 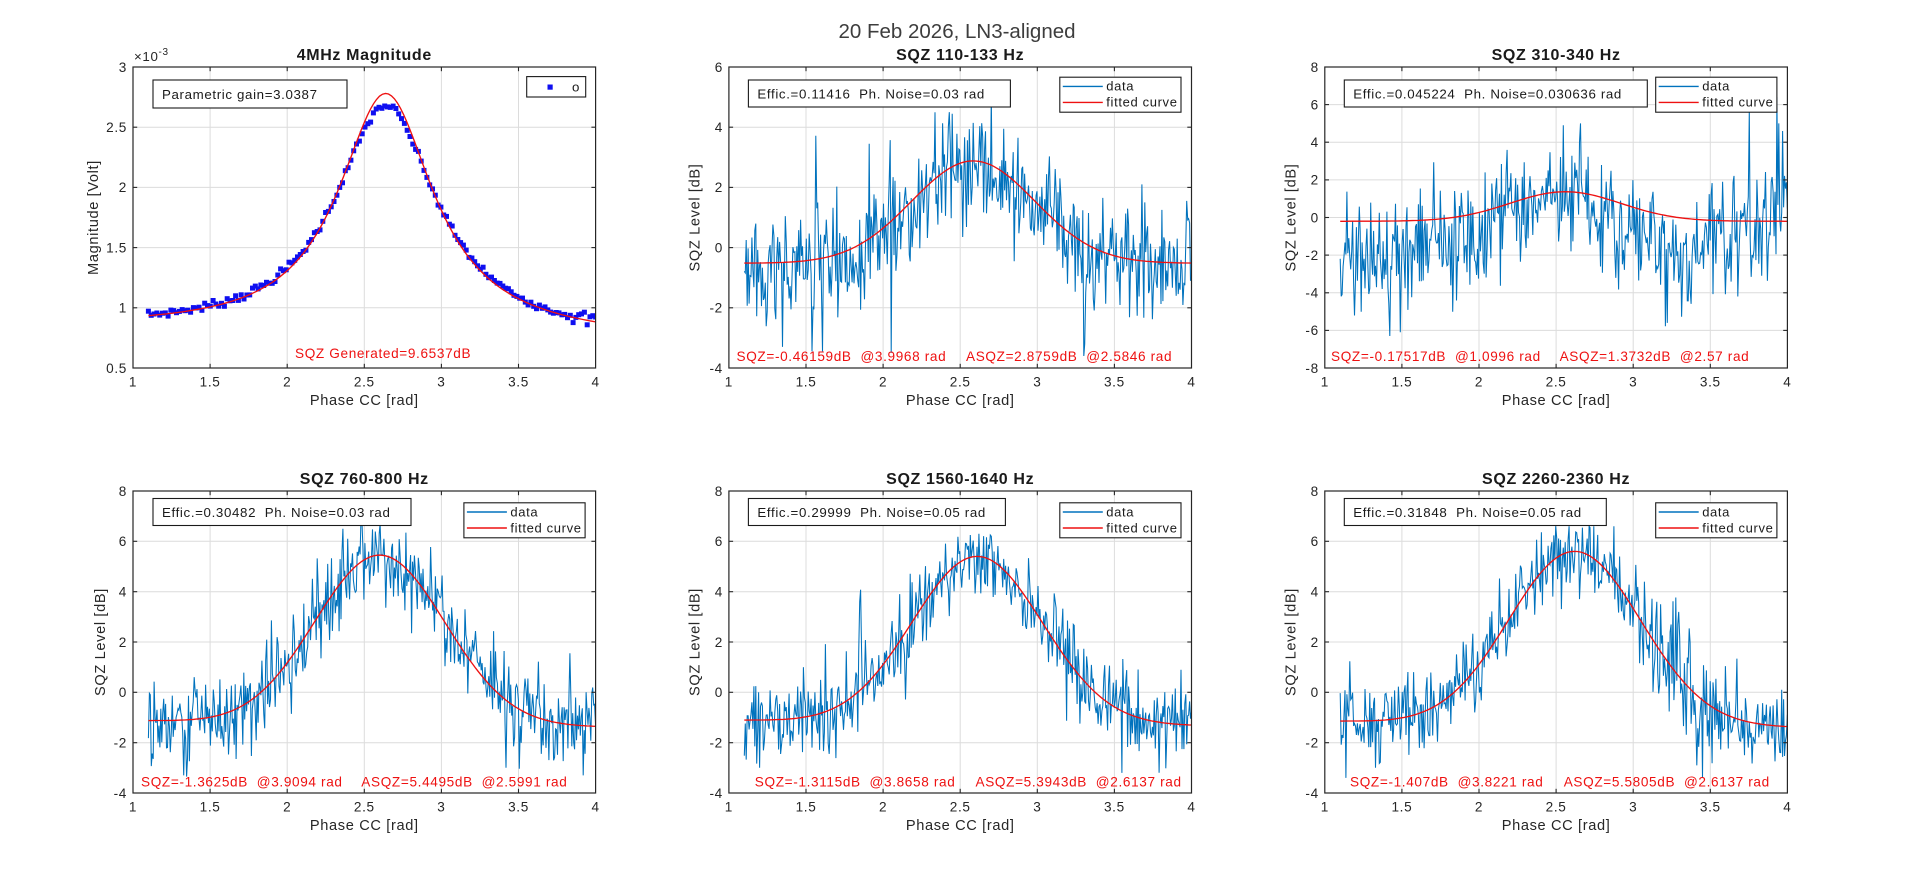 I want to click on svg-text: SQZ 1560-1640 Hz, so click(x=960, y=479).